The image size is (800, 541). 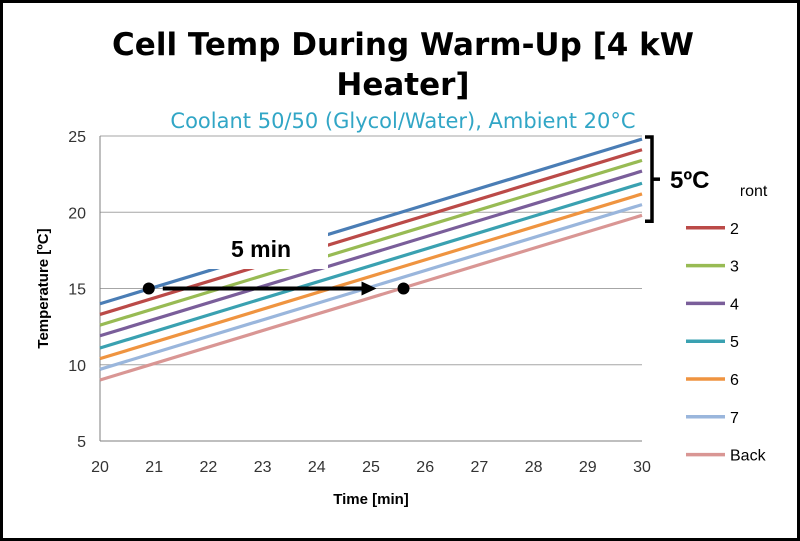 I want to click on x-tick-label: 23, so click(x=263, y=467).